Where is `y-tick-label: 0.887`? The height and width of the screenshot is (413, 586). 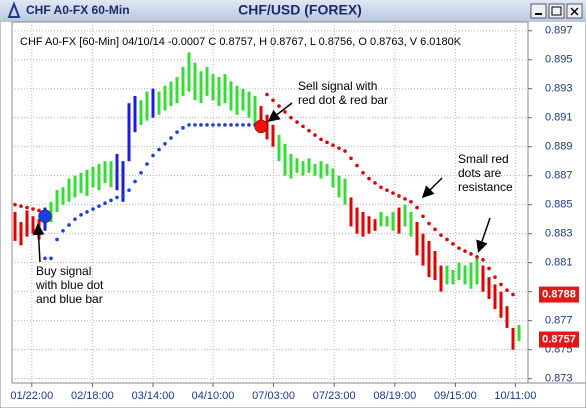
y-tick-label: 0.887 is located at coordinates (559, 176).